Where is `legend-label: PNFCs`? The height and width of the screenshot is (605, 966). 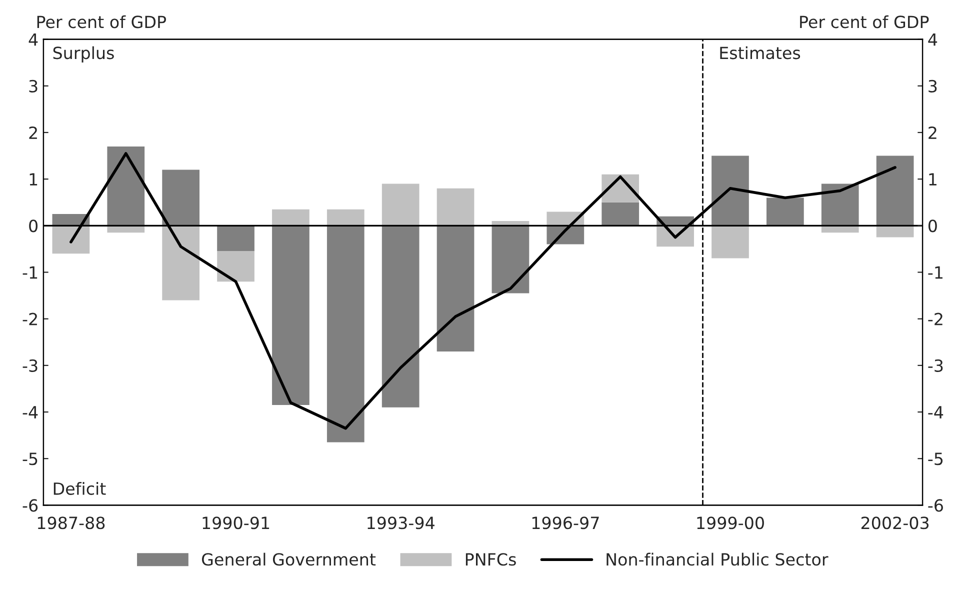
legend-label: PNFCs is located at coordinates (491, 559).